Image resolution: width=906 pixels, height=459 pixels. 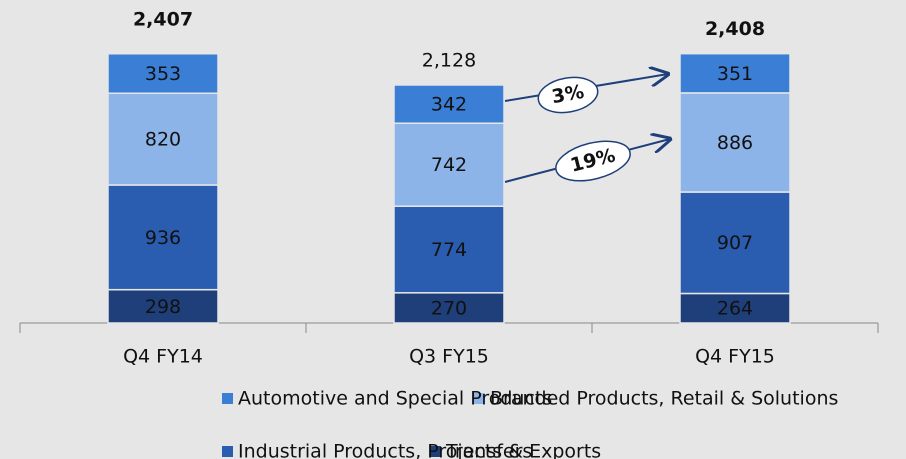 What do you see at coordinates (163, 19) in the screenshot?
I see `total-label: 2,407` at bounding box center [163, 19].